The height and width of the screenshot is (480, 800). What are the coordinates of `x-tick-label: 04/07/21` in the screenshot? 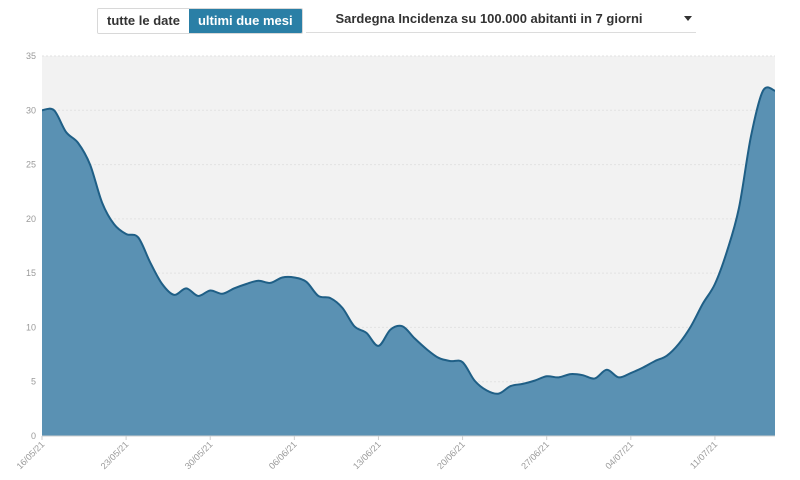 It's located at (619, 455).